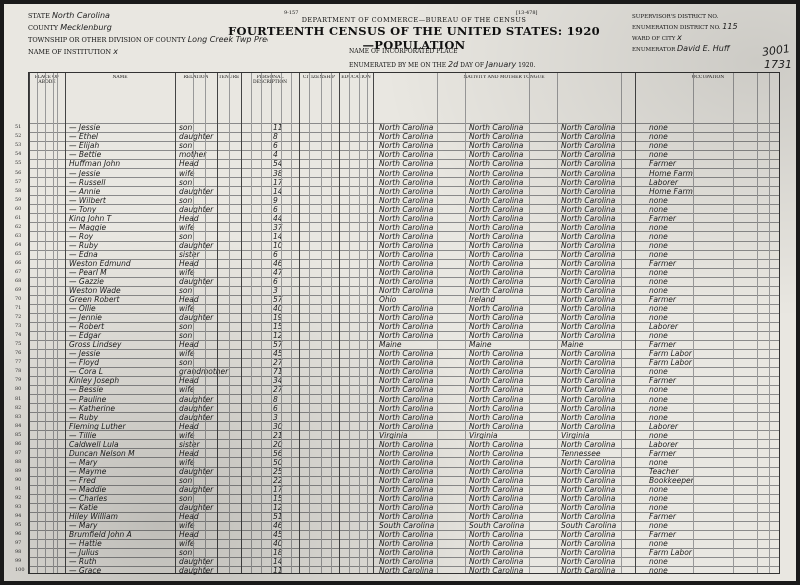 The width and height of the screenshot is (800, 585). I want to click on person-name: — Robert, so click(87, 327).